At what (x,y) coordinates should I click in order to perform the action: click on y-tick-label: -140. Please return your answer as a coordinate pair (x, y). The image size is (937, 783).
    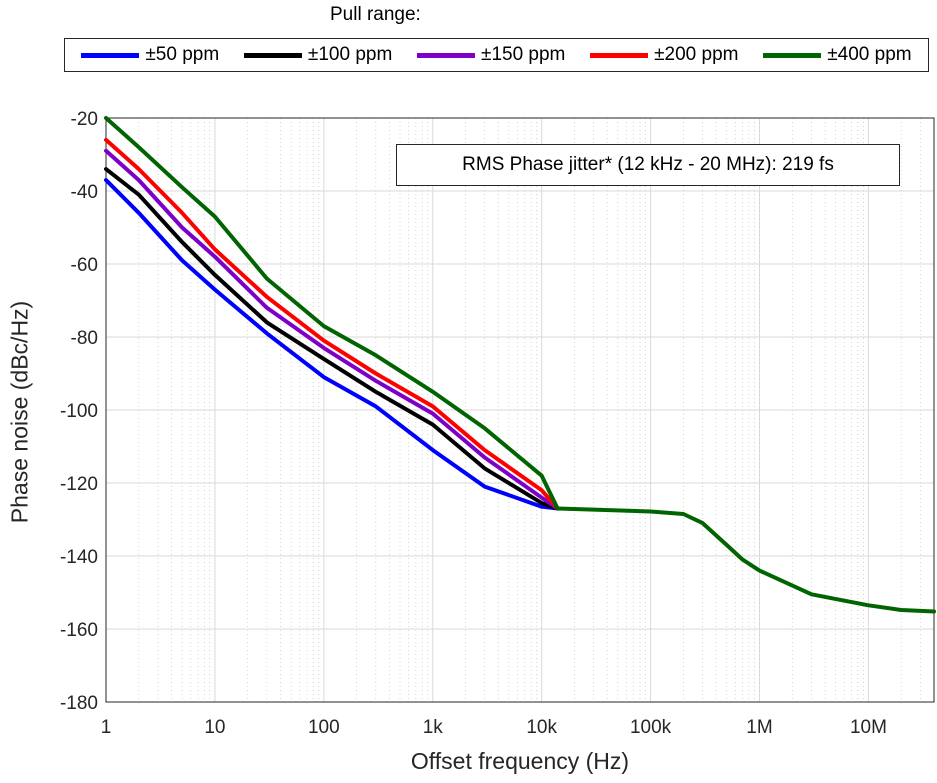
    Looking at the image, I should click on (79, 557).